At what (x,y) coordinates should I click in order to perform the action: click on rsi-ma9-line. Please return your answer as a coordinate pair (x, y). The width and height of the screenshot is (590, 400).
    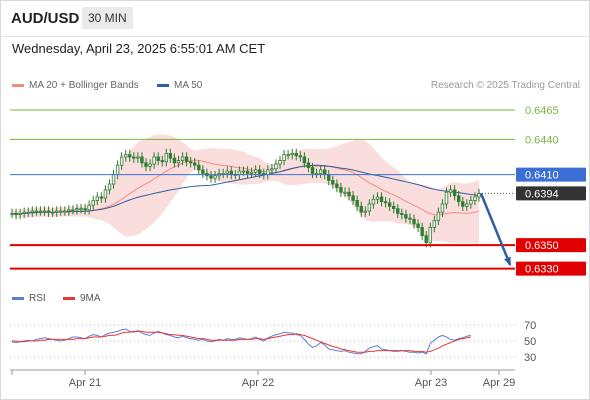
    Looking at the image, I should click on (241, 341).